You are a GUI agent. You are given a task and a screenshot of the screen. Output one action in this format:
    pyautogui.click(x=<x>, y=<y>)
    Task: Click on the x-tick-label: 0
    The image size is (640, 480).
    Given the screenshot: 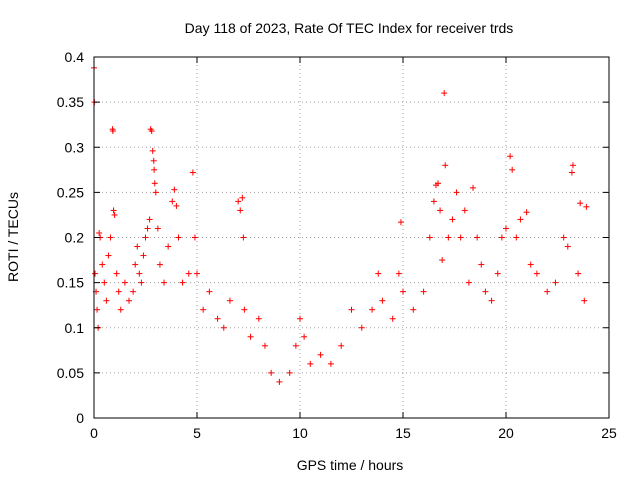 What is the action you would take?
    pyautogui.click(x=94, y=433)
    